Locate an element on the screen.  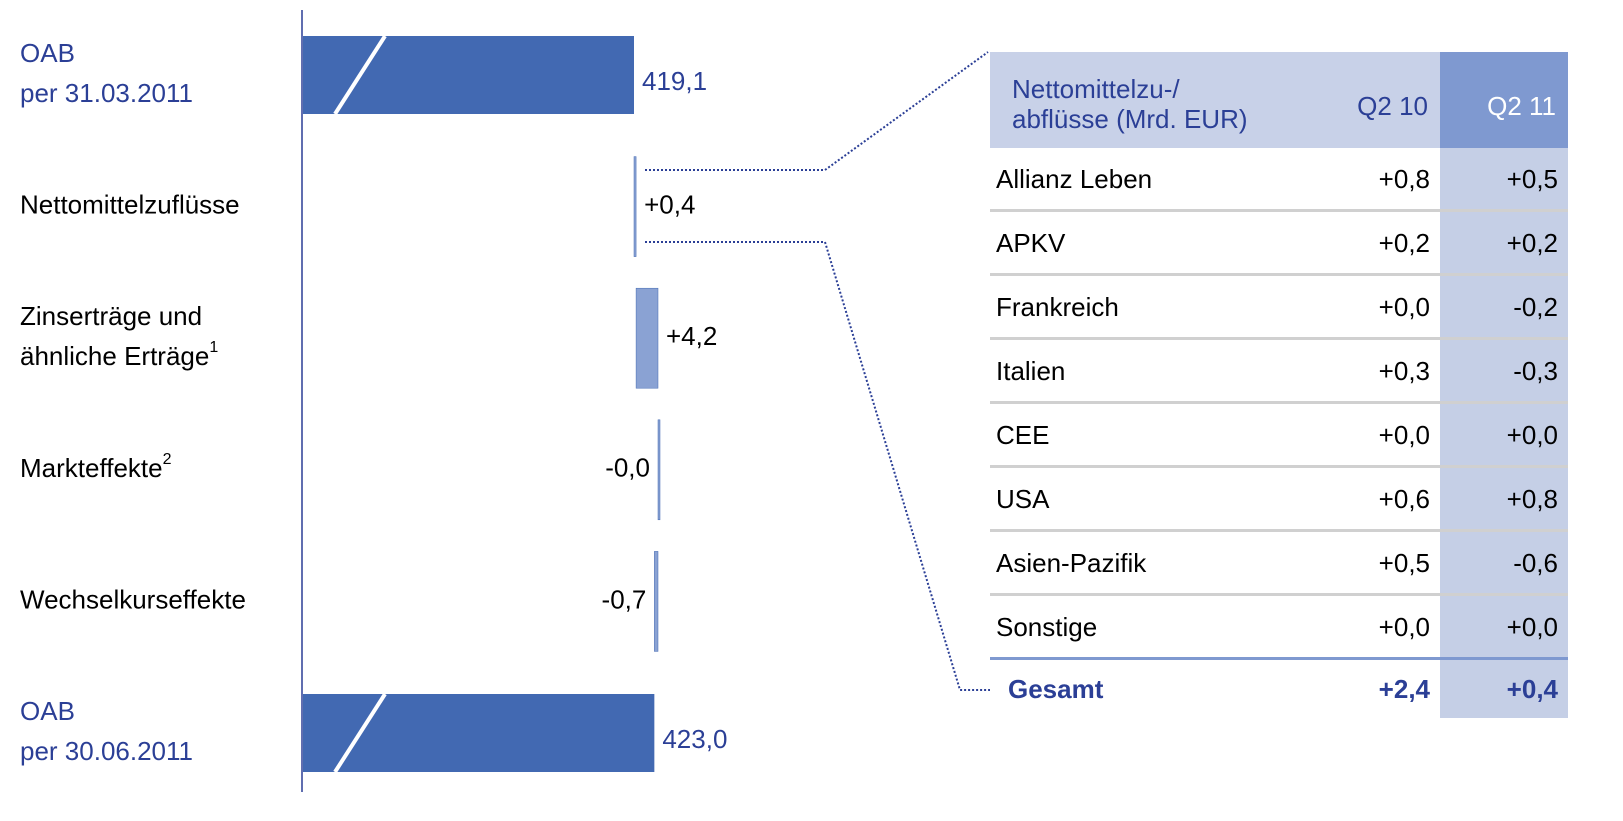
table-cell: -0,2 is located at coordinates (1504, 308).